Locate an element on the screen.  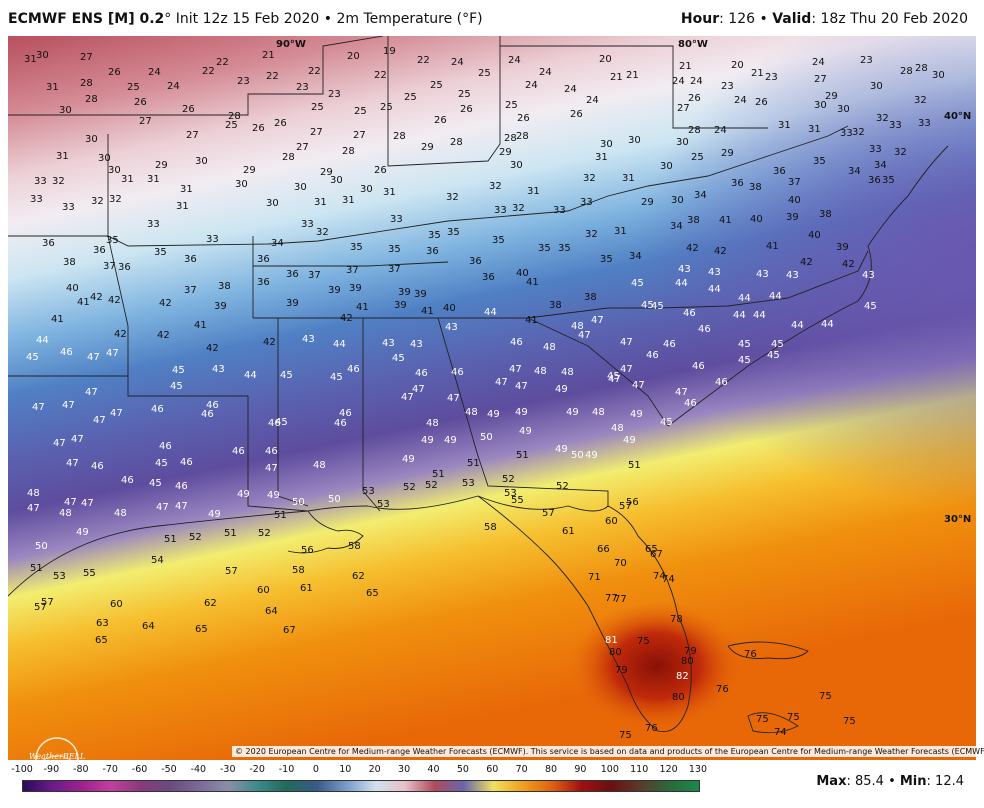
max-label: Max is located at coordinates (831, 781).